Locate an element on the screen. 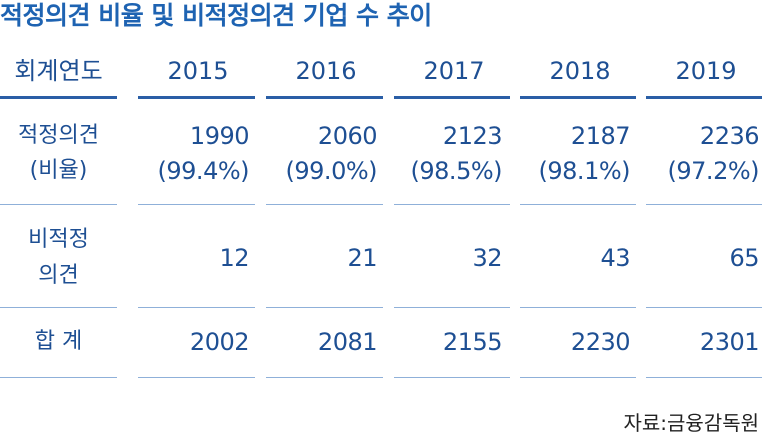 The image size is (767, 439). cell-2018: 2230 is located at coordinates (600, 342).